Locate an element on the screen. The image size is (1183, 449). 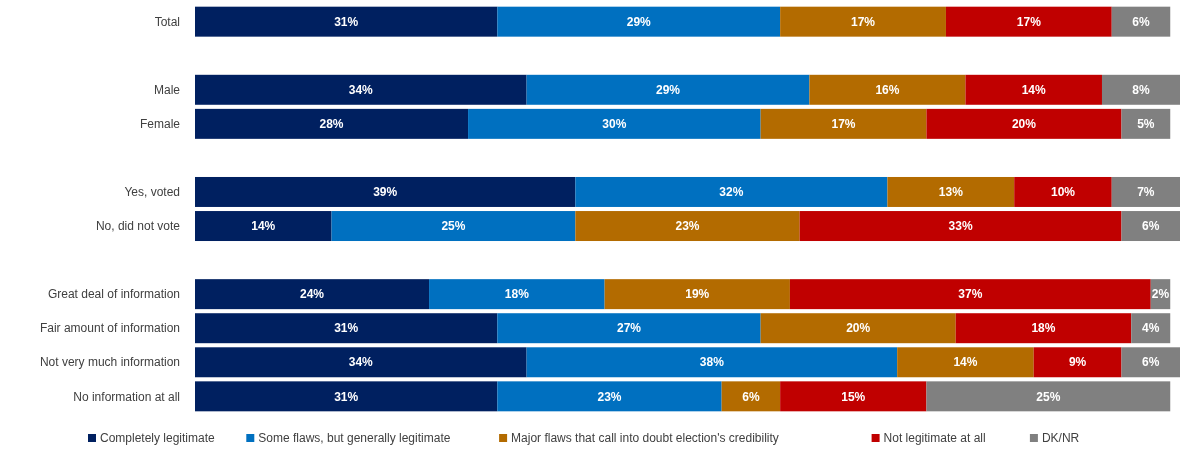
data-label: 15% is located at coordinates (853, 396).